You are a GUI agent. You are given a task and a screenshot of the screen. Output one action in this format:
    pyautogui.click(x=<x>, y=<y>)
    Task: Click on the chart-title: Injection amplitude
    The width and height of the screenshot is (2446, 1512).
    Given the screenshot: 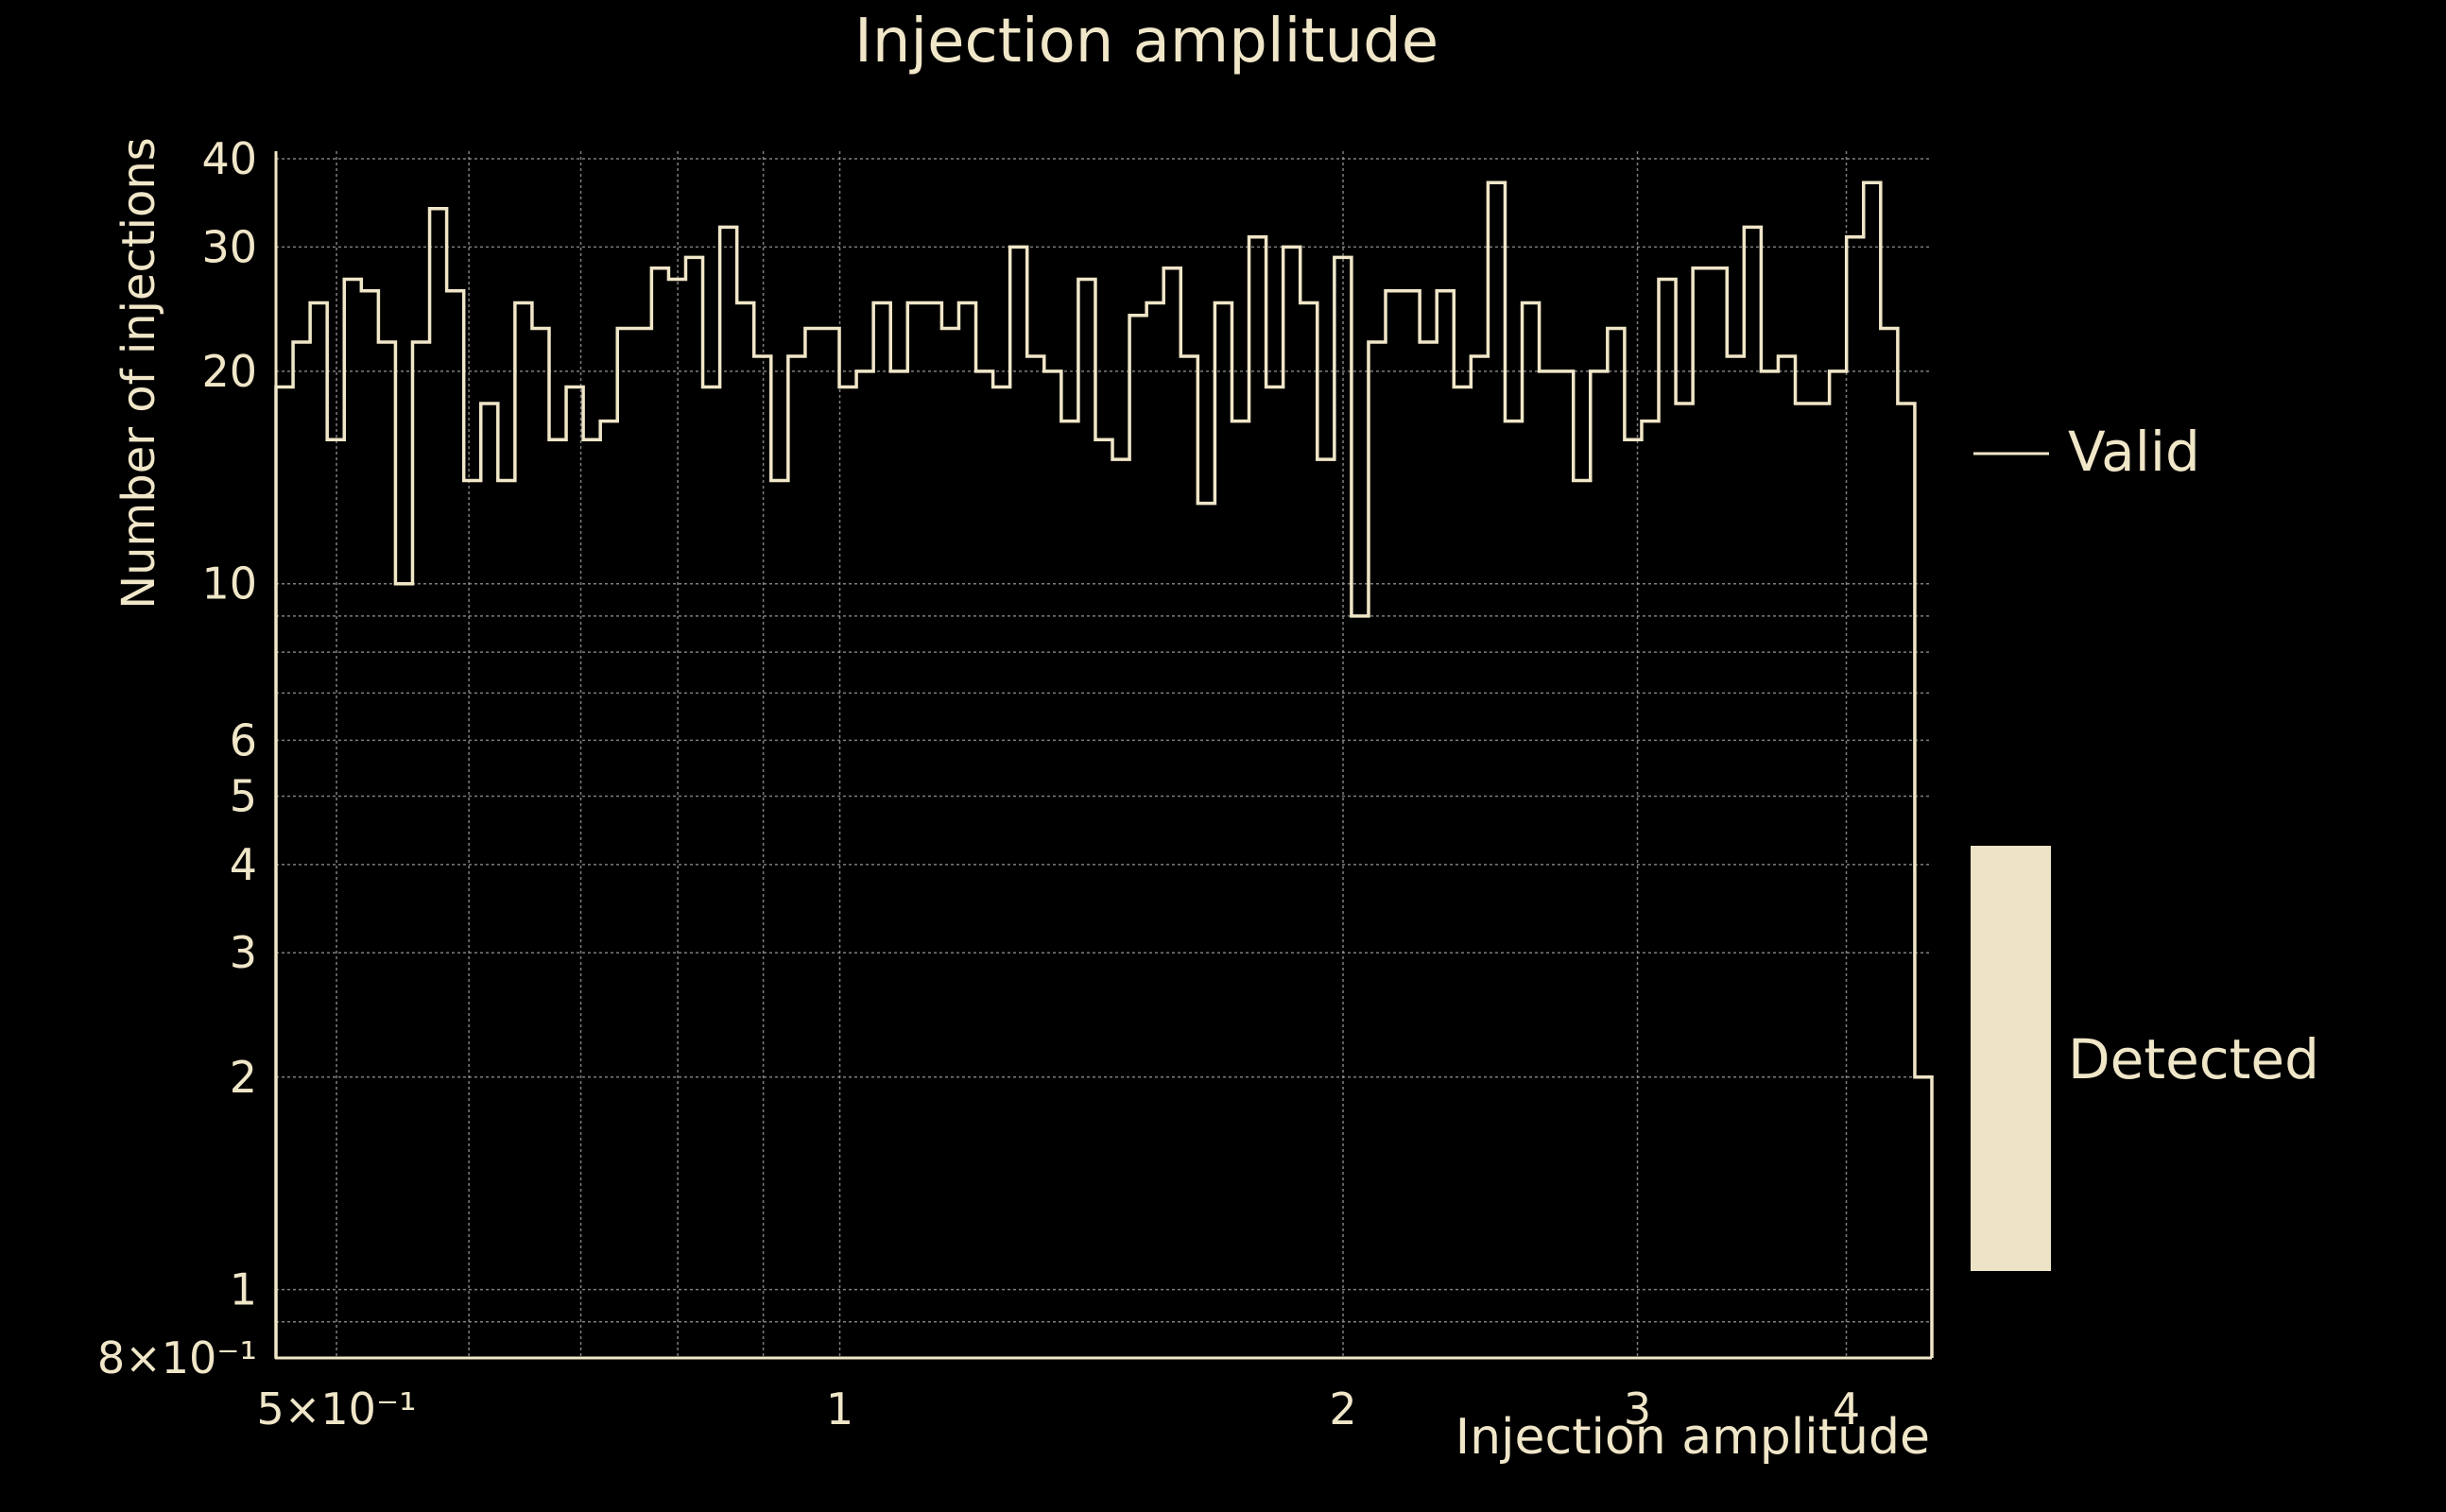 What is the action you would take?
    pyautogui.click(x=1146, y=42)
    